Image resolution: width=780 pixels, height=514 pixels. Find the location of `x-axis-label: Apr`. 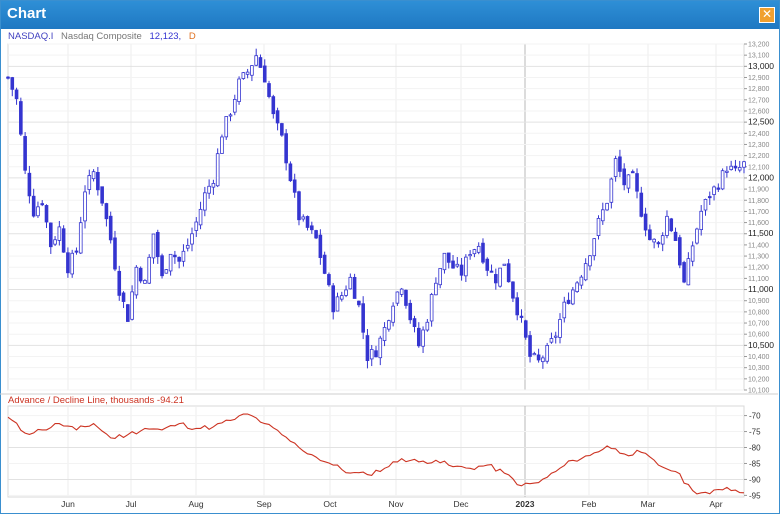

x-axis-label: Apr is located at coordinates (715, 504).